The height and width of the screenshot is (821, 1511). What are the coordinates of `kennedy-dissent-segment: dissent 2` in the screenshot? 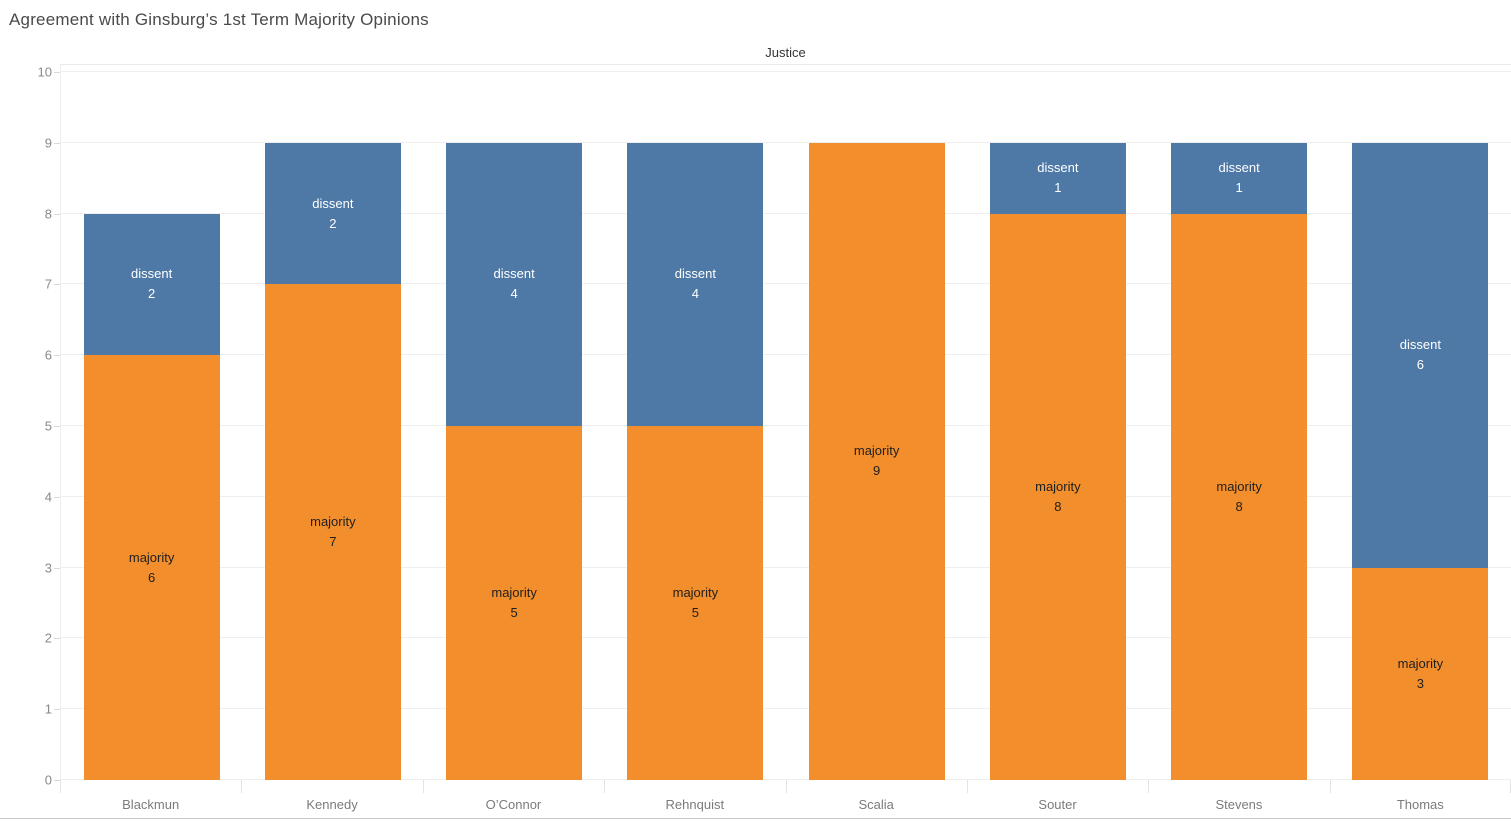 It's located at (332, 213).